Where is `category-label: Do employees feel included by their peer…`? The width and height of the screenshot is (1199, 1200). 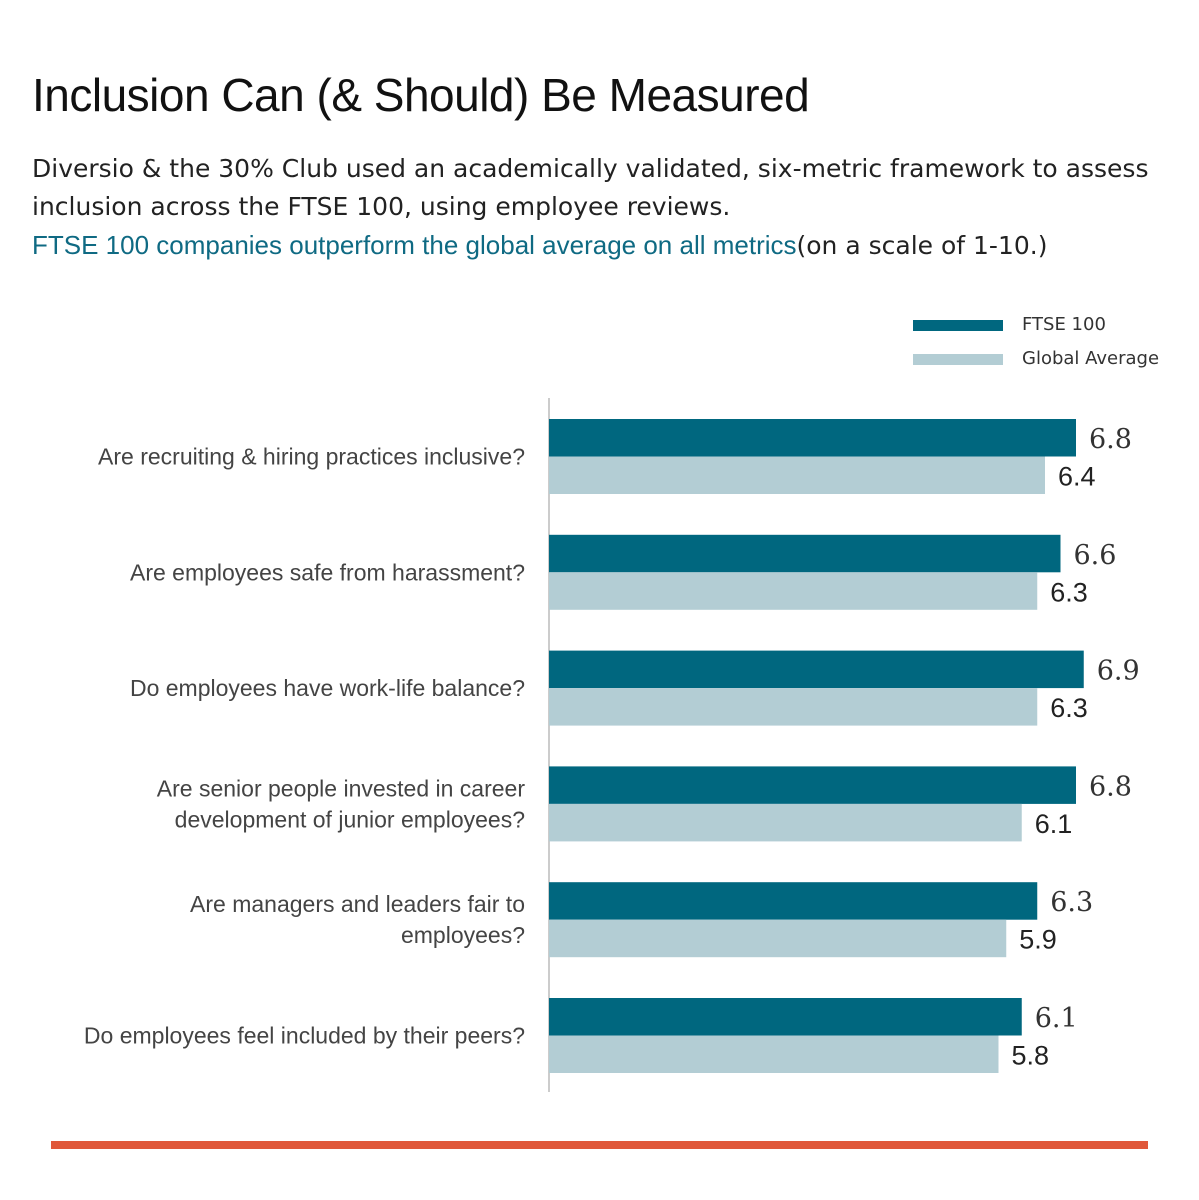 category-label: Do employees feel included by their peer… is located at coordinates (304, 1036).